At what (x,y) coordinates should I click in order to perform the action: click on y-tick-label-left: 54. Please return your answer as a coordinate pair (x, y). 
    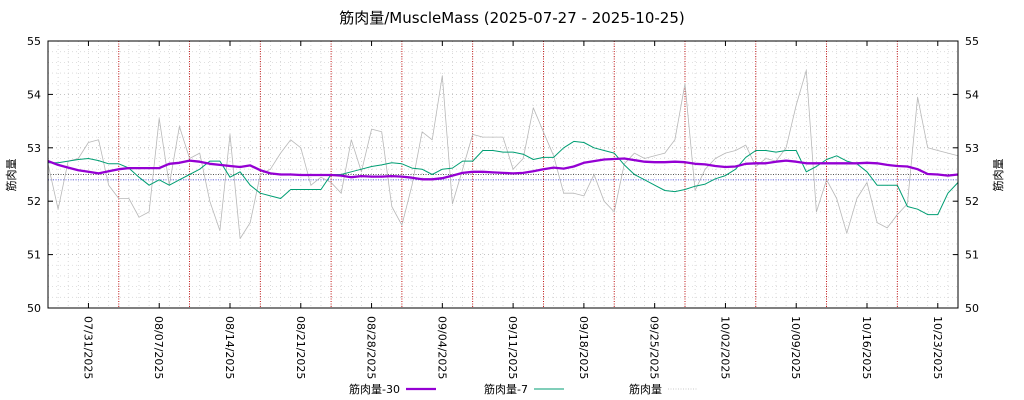
    Looking at the image, I should click on (34, 94).